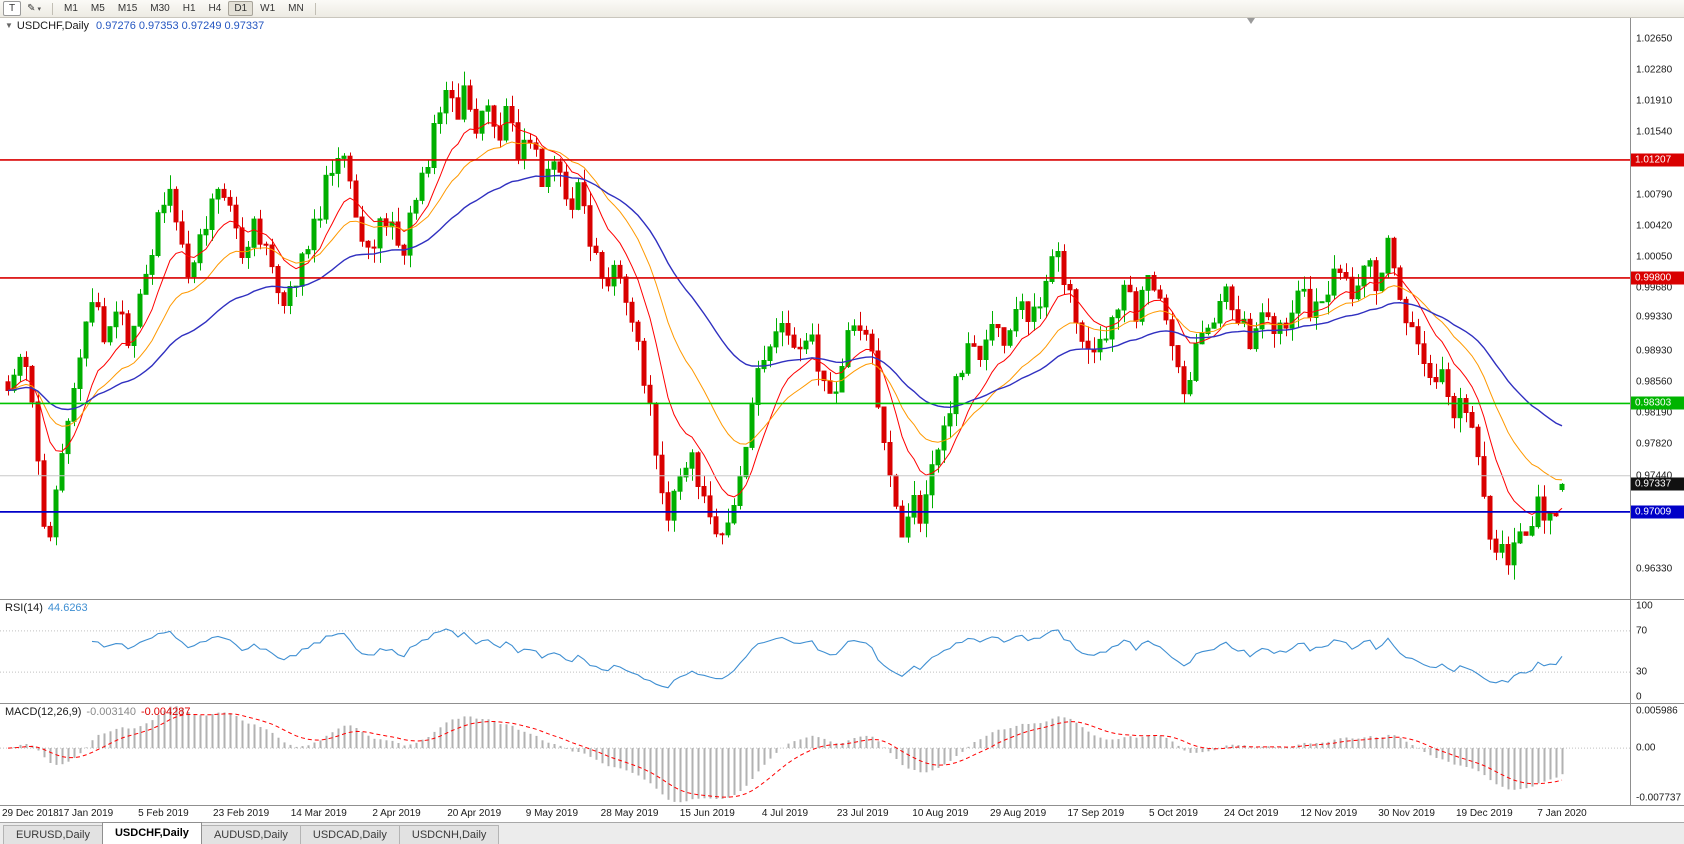  What do you see at coordinates (1484, 813) in the screenshot?
I see `time-axis-label: 19 Dec 2019` at bounding box center [1484, 813].